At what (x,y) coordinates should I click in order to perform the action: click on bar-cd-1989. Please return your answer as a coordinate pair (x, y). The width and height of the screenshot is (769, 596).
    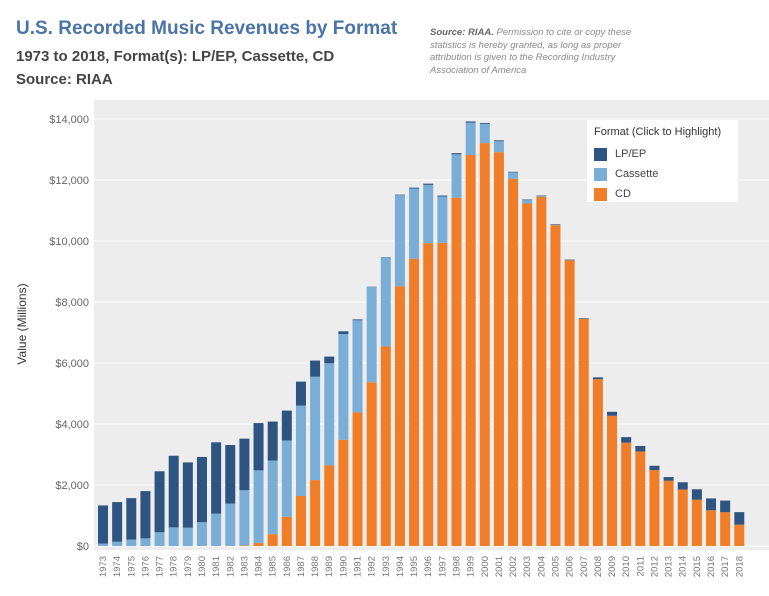
    Looking at the image, I should click on (329, 505).